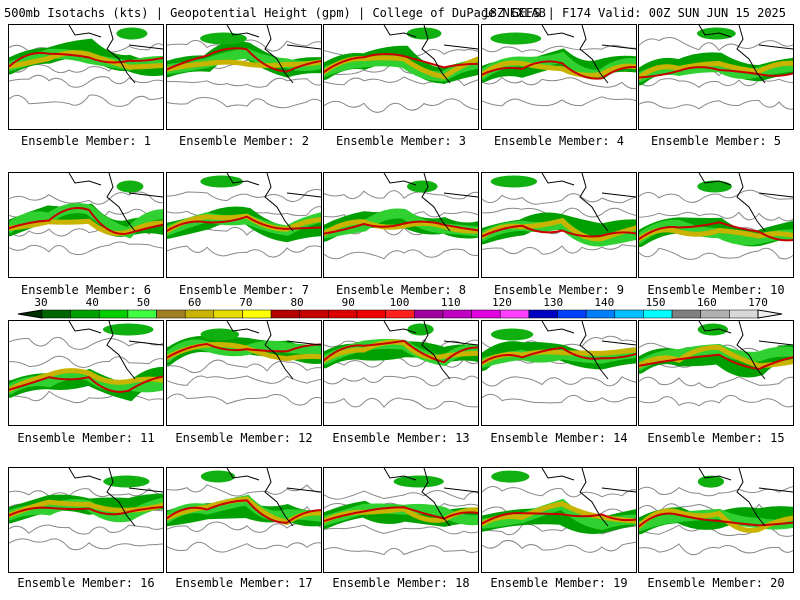 Image resolution: width=800 pixels, height=600 pixels. Describe the element at coordinates (400, 308) in the screenshot. I see `isotach-colorbar: 30 40 50 60 70 80 90 100 110 120 130 140 150 160 170` at that location.